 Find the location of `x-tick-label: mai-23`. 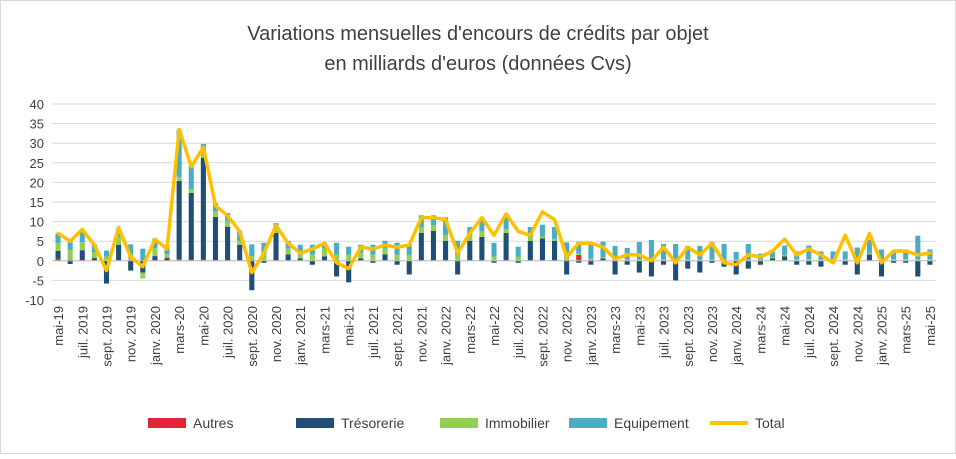

x-tick-label: mai-23 is located at coordinates (639, 326).